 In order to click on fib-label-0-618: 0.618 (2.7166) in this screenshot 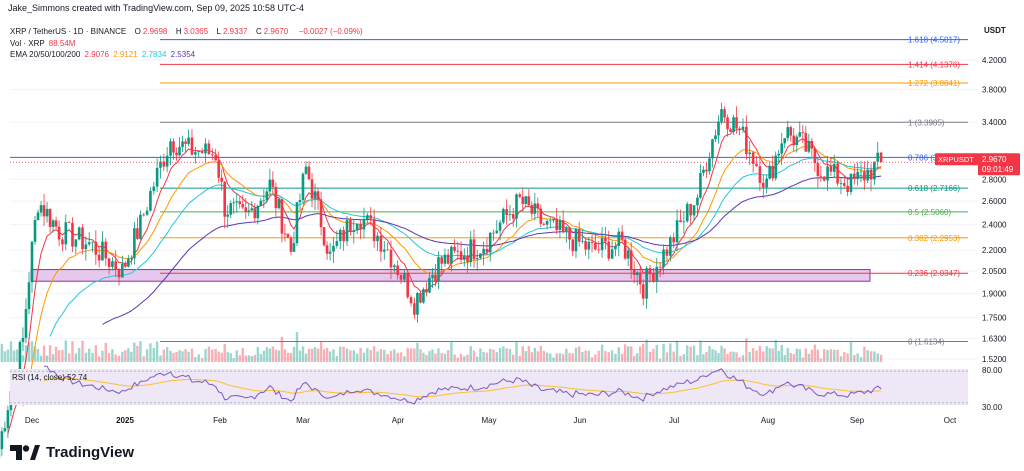, I will do `click(934, 188)`.